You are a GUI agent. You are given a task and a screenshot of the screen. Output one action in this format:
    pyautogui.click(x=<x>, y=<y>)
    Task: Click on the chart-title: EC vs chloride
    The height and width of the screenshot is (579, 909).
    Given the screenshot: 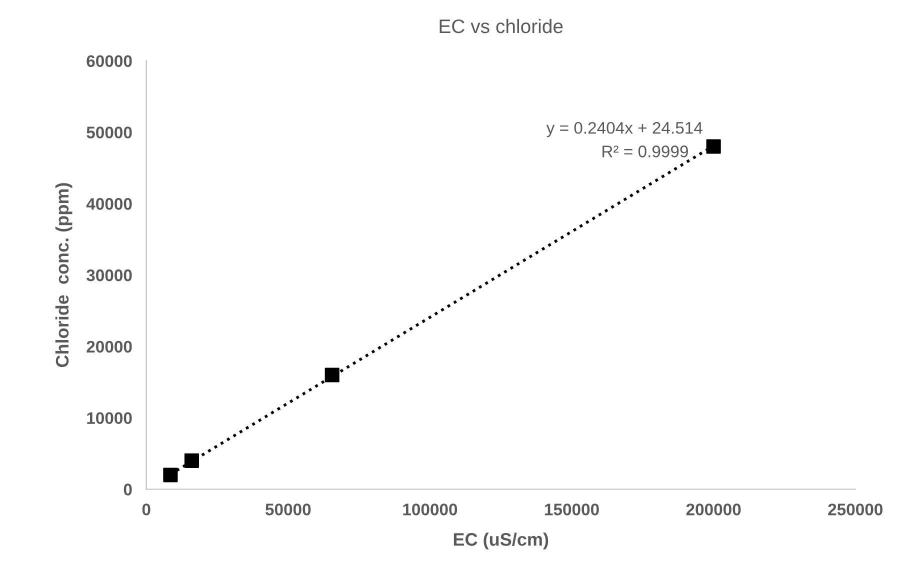 What is the action you would take?
    pyautogui.click(x=501, y=26)
    